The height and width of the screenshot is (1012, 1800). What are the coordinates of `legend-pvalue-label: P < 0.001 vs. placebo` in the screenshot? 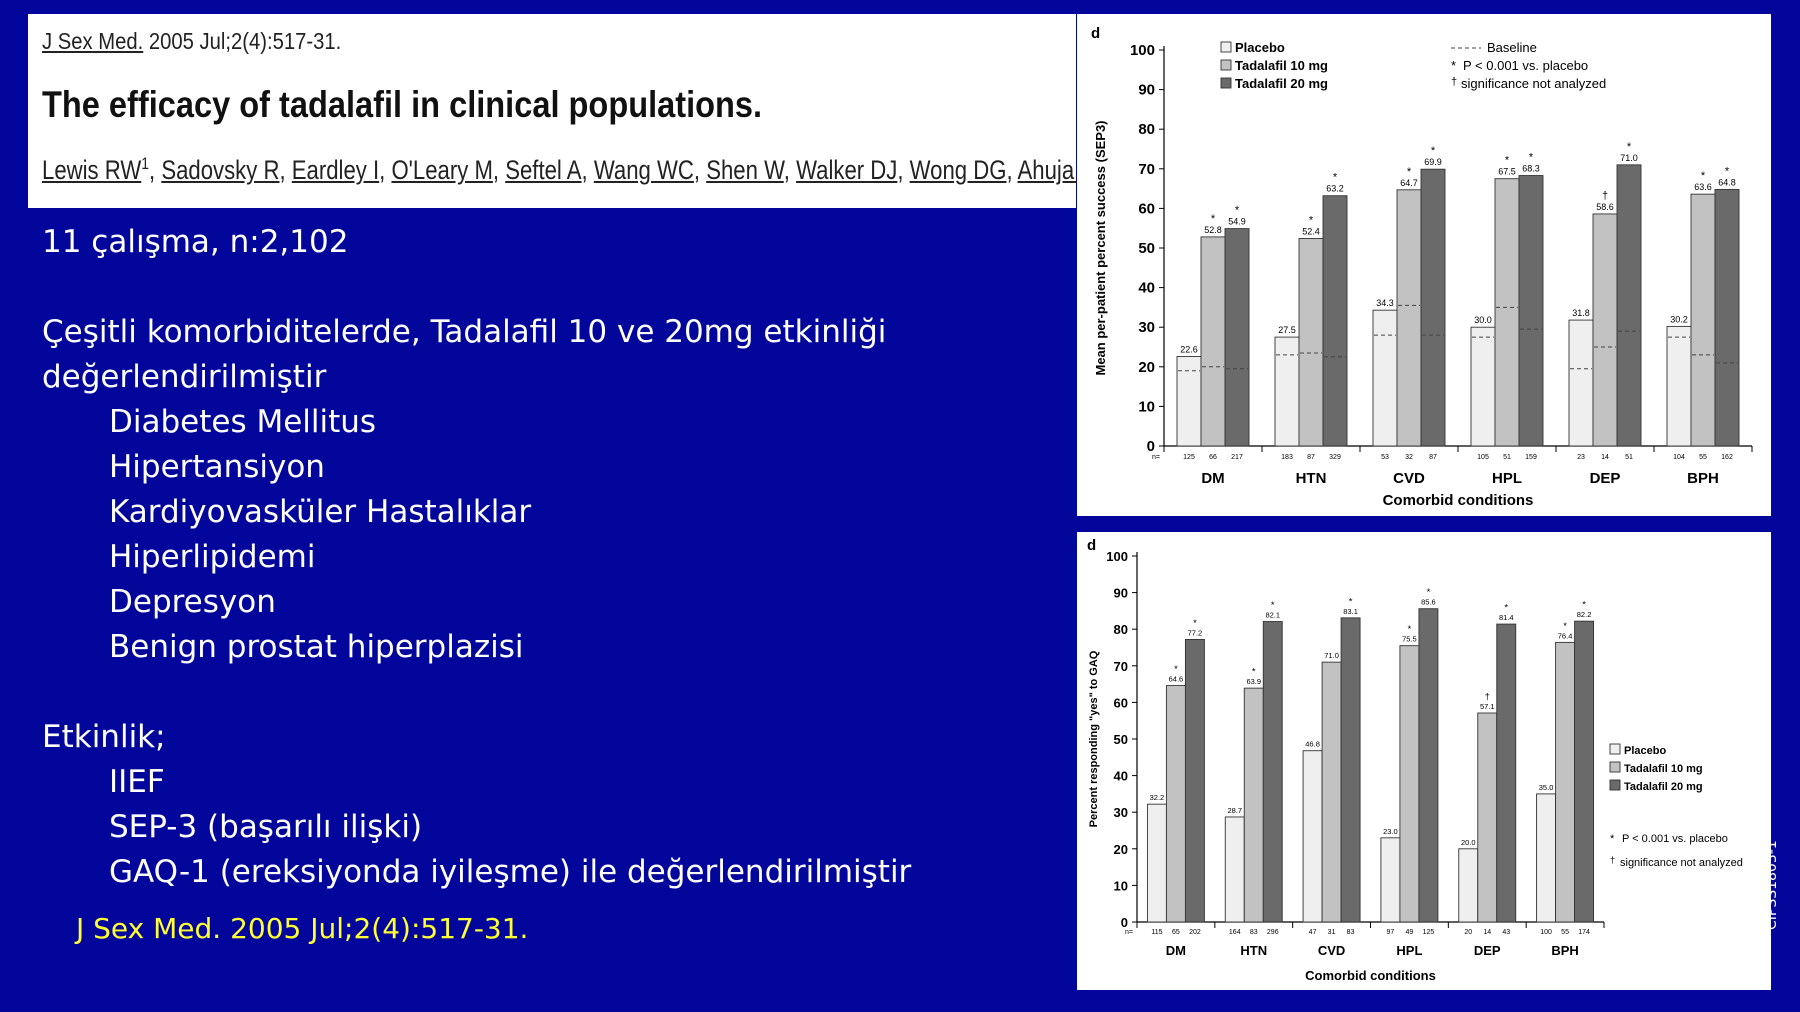 It's located at (1675, 839).